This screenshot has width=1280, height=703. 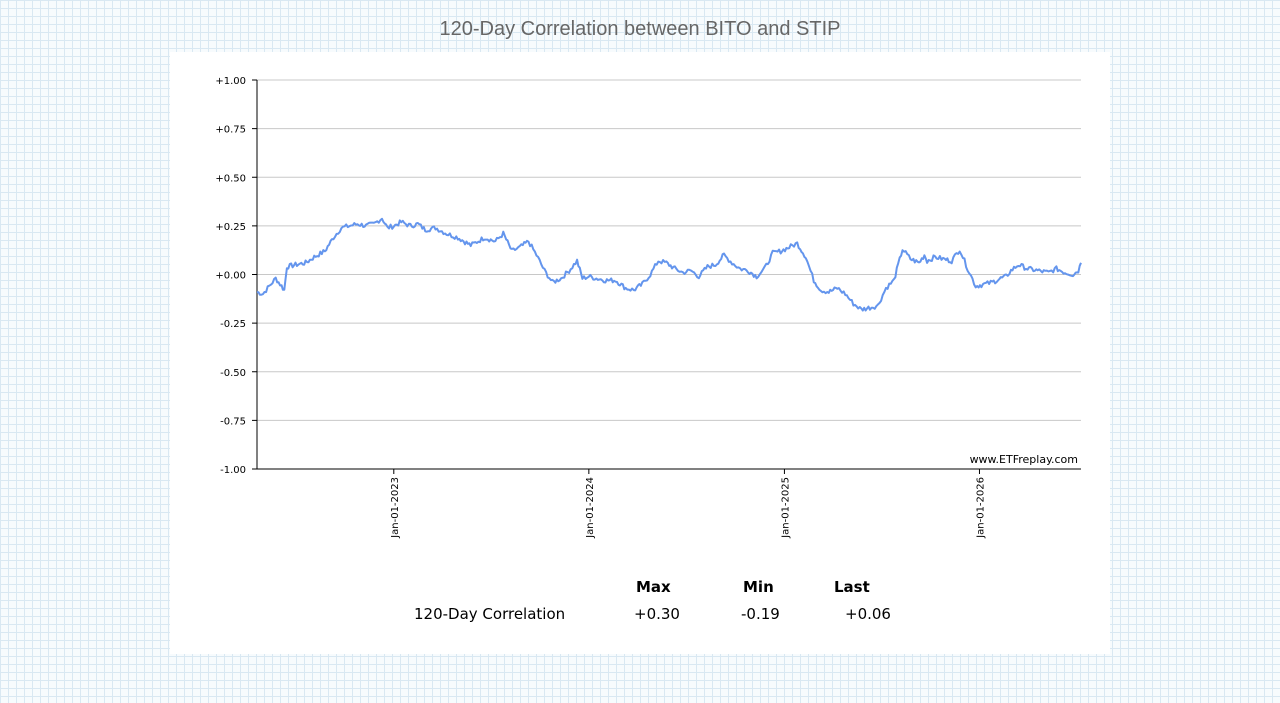 What do you see at coordinates (785, 508) in the screenshot?
I see `x-tick-label: Jan-01-2025` at bounding box center [785, 508].